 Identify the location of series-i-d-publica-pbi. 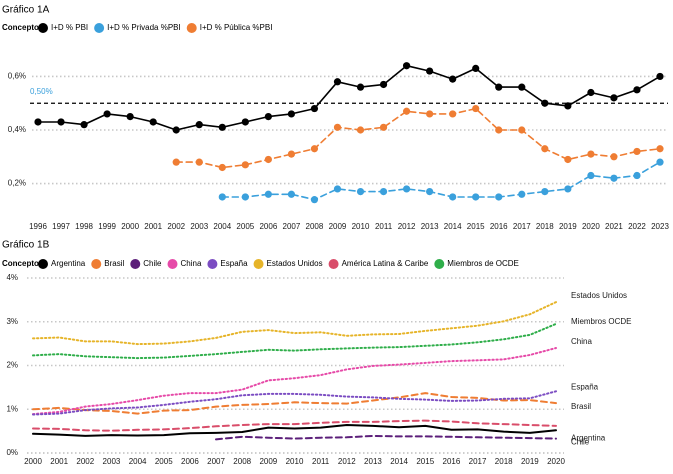
(418, 138).